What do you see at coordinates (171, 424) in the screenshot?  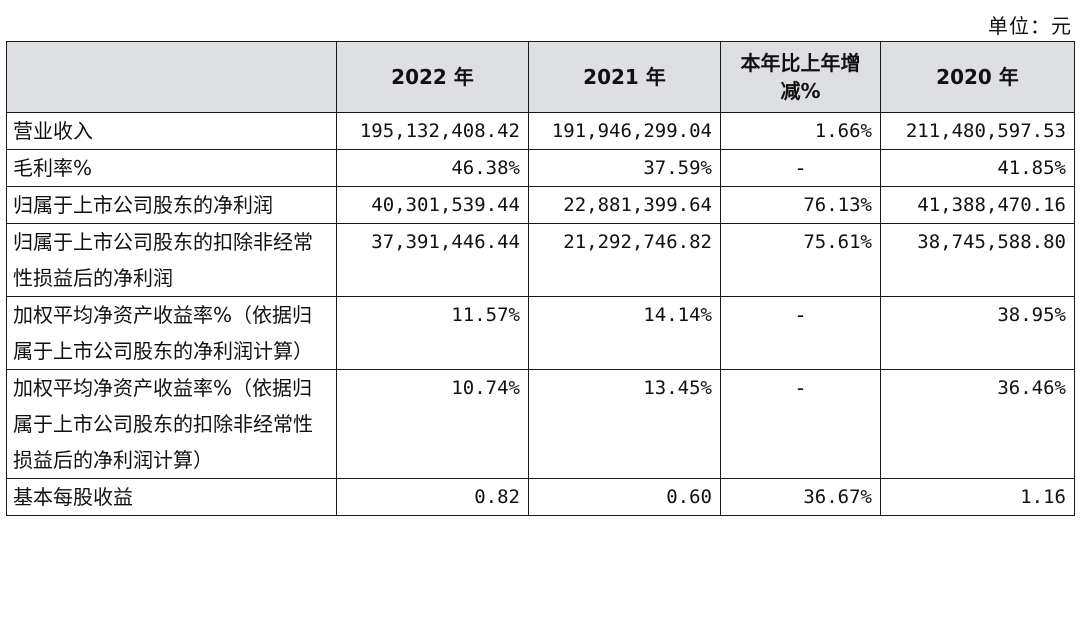 I see `row-label: 加权平均净资产收益率%（依据归属于上市公司股东的扣除非经常性损益后的净利润计算）` at bounding box center [171, 424].